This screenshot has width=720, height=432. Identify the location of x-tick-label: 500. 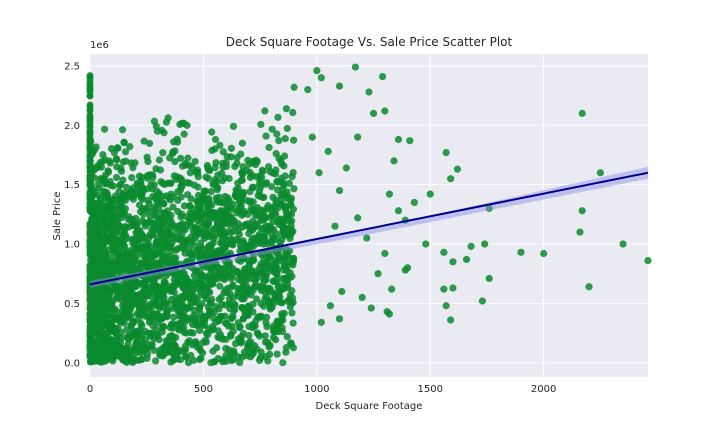
(203, 389).